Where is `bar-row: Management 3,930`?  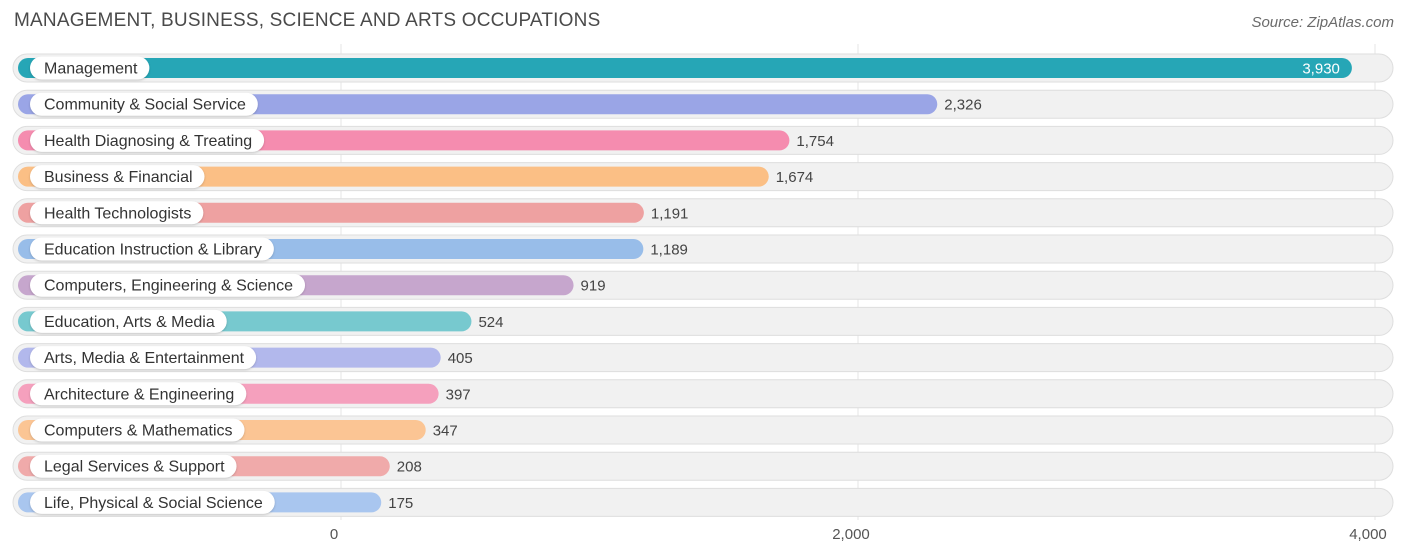 bar-row: Management 3,930 is located at coordinates (703, 68).